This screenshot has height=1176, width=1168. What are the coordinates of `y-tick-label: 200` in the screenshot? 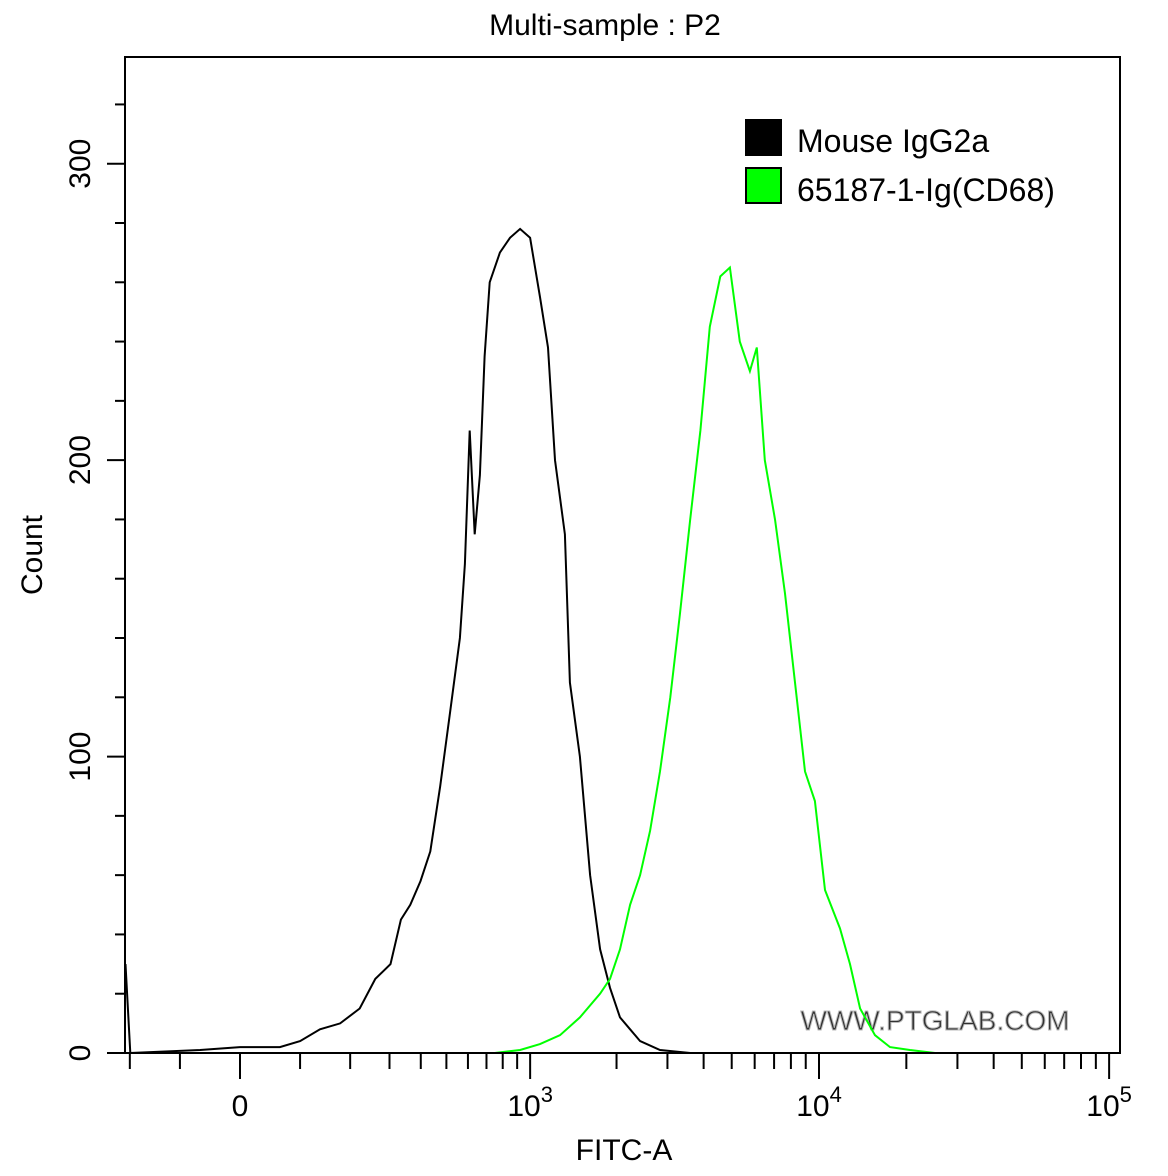 It's located at (80, 460).